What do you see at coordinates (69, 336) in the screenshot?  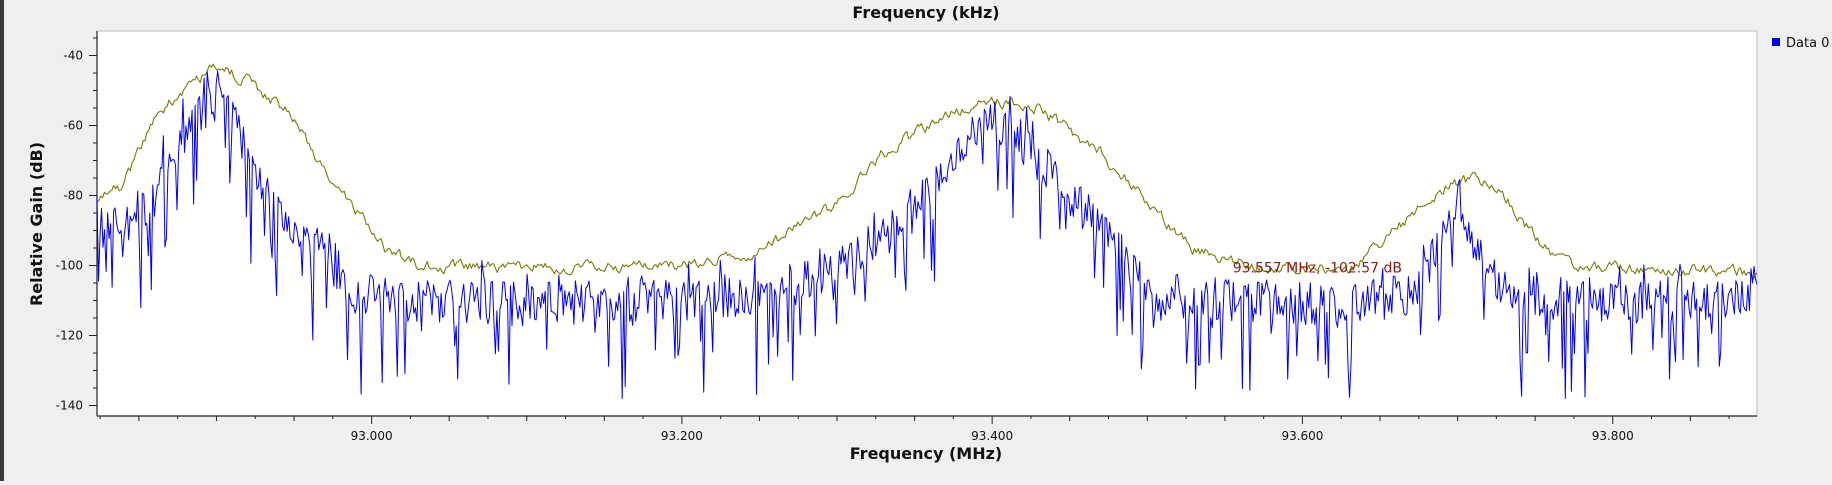 I see `y-tick-label: -120` at bounding box center [69, 336].